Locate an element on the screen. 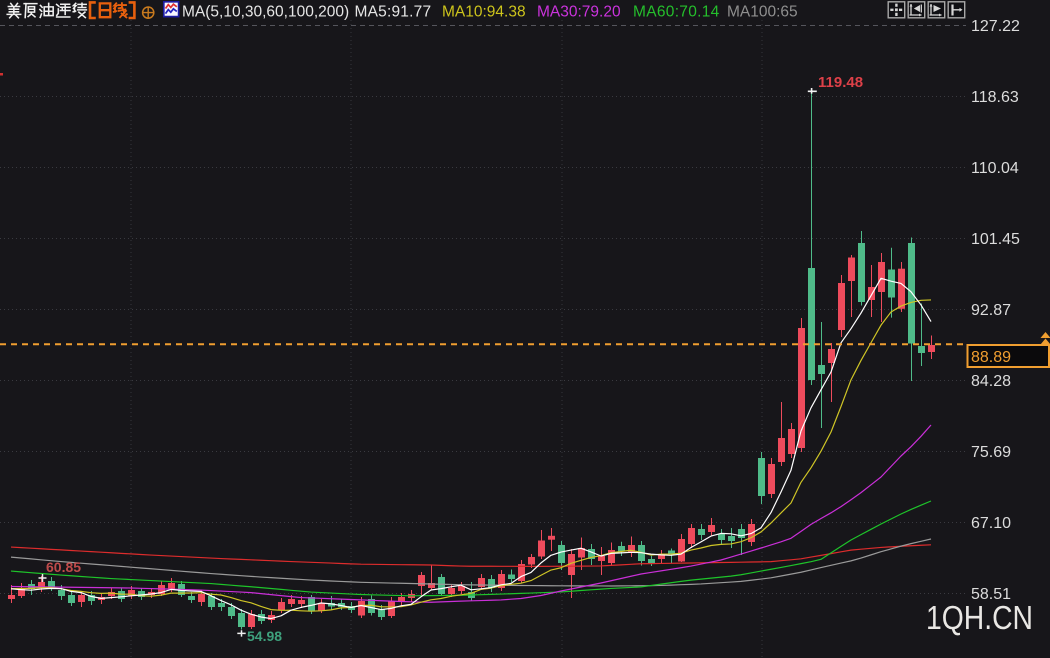 Image resolution: width=1050 pixels, height=658 pixels. svg-text: 60.85 is located at coordinates (63, 567).